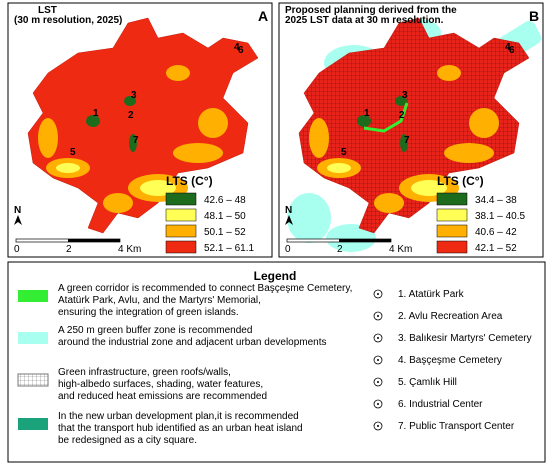 This screenshot has height=472, width=550. What do you see at coordinates (263, 16) in the screenshot?
I see `panel-letter: A` at bounding box center [263, 16].